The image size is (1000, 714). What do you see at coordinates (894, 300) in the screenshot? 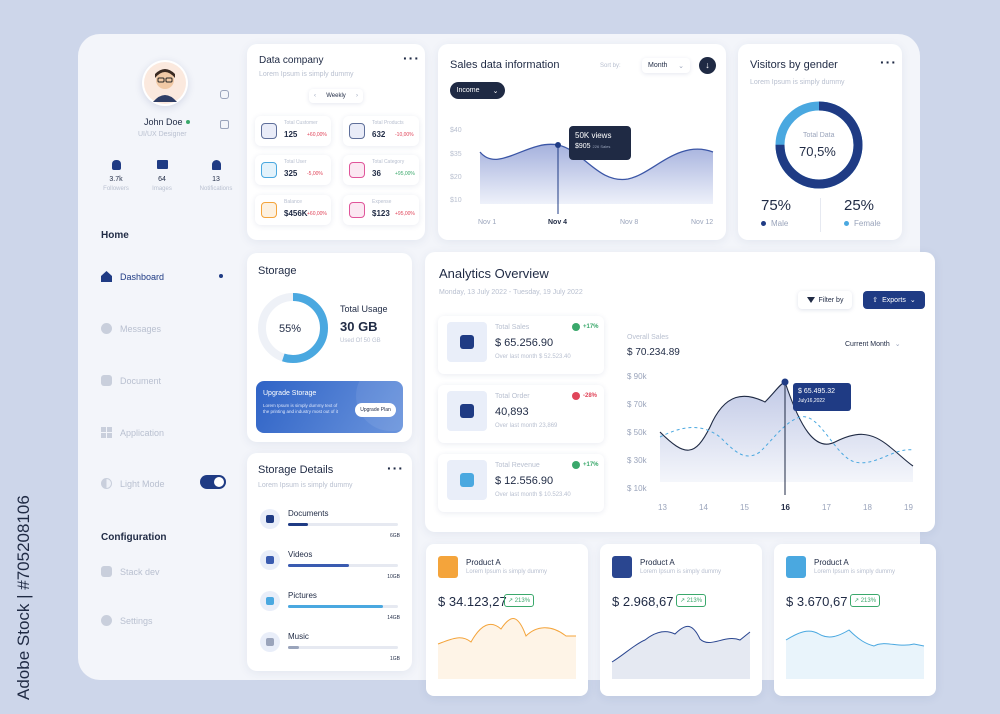
I see `exports-button: ⇧ Exports ⌄` at bounding box center [894, 300].